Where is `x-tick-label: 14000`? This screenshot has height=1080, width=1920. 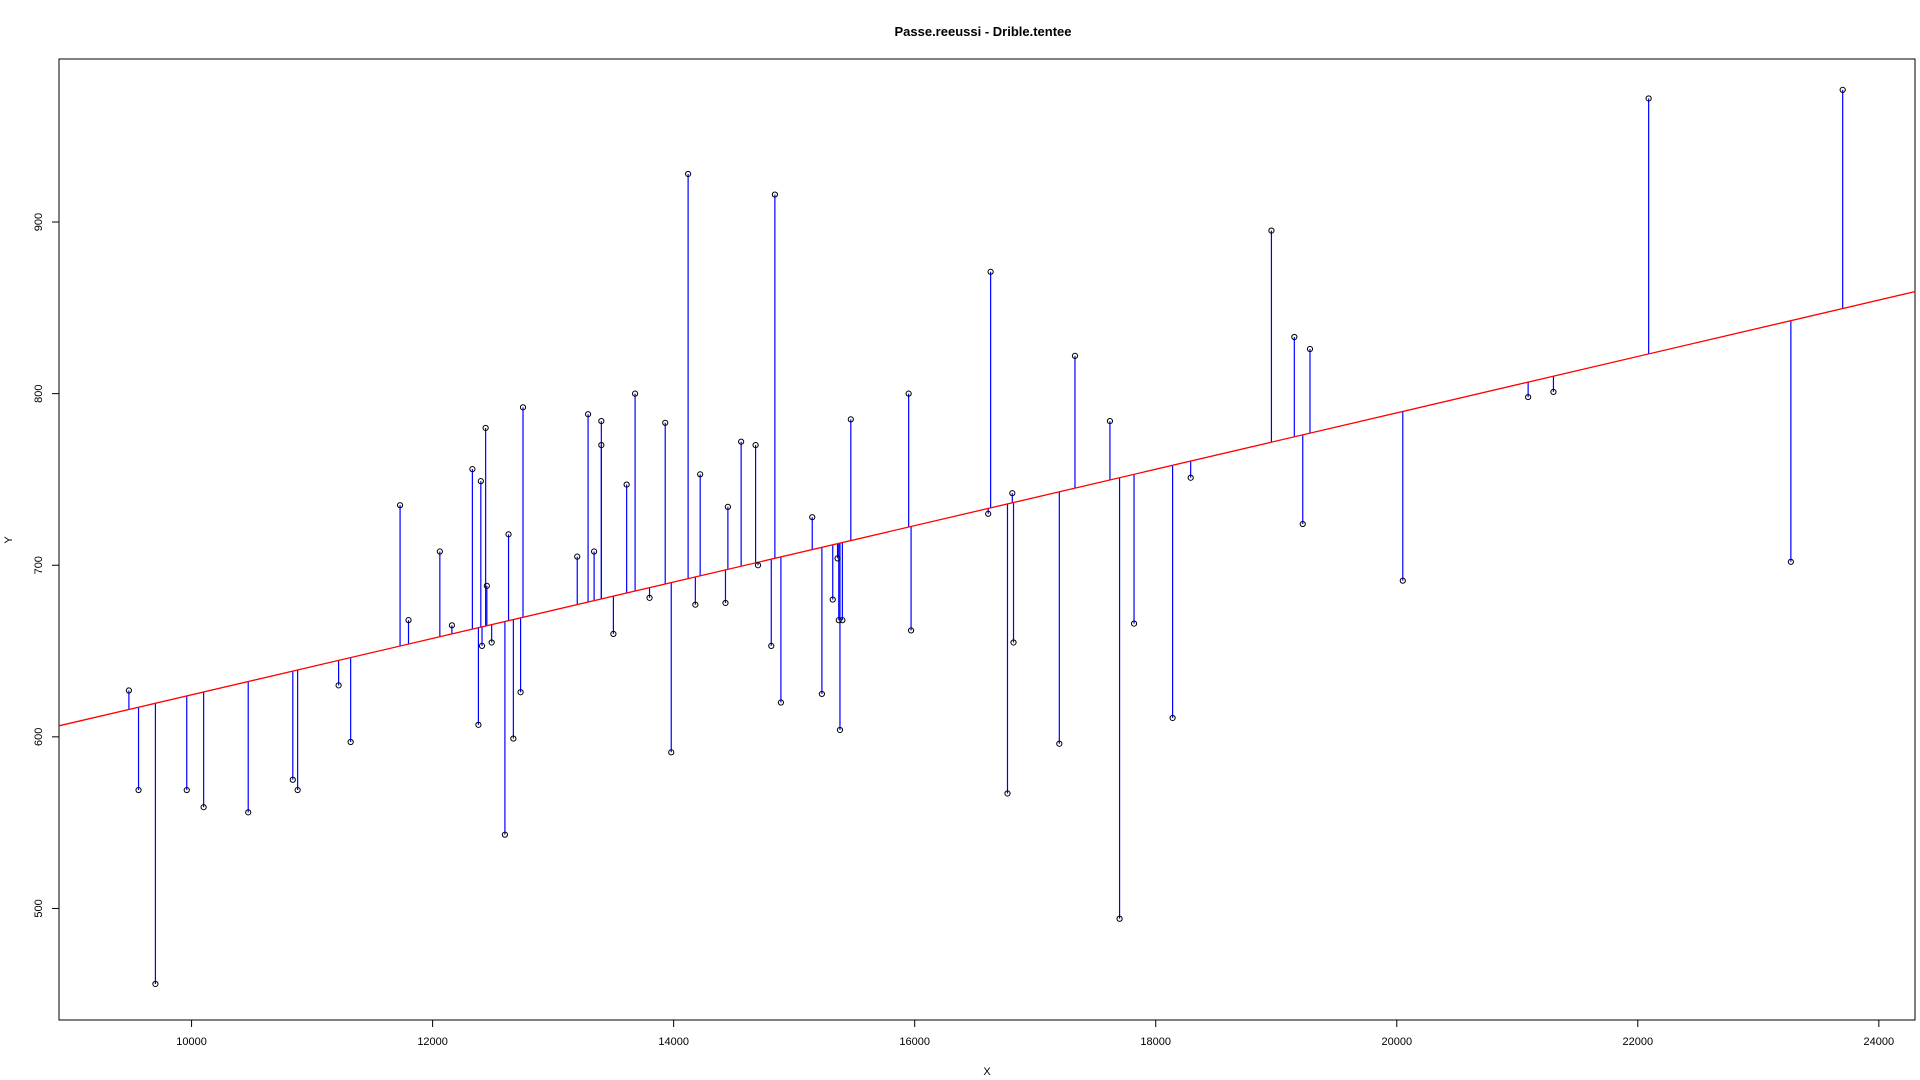 x-tick-label: 14000 is located at coordinates (673, 1042).